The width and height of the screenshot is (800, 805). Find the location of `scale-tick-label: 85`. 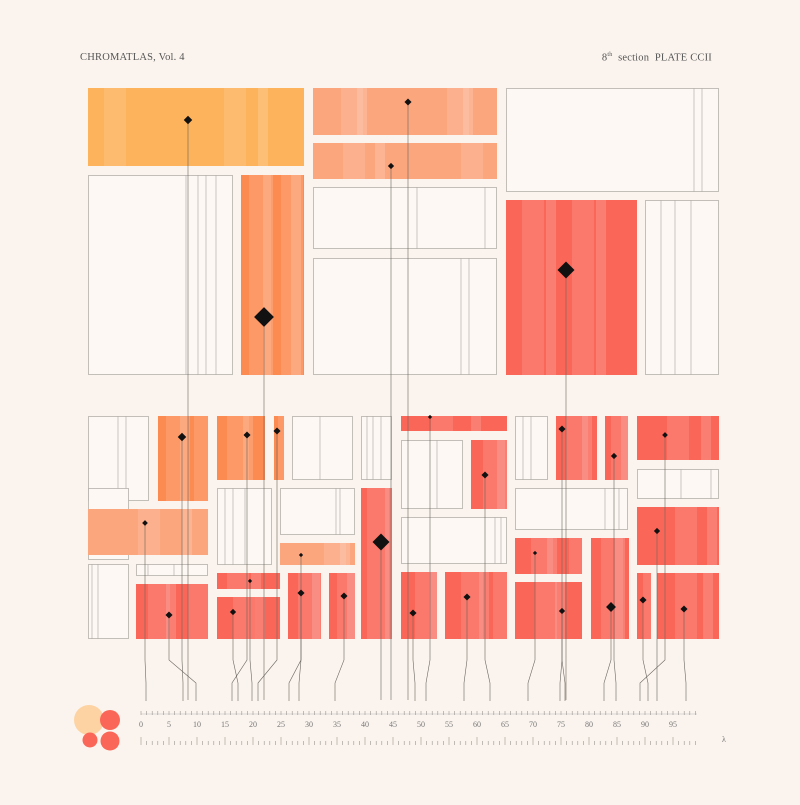

scale-tick-label: 85 is located at coordinates (617, 724).